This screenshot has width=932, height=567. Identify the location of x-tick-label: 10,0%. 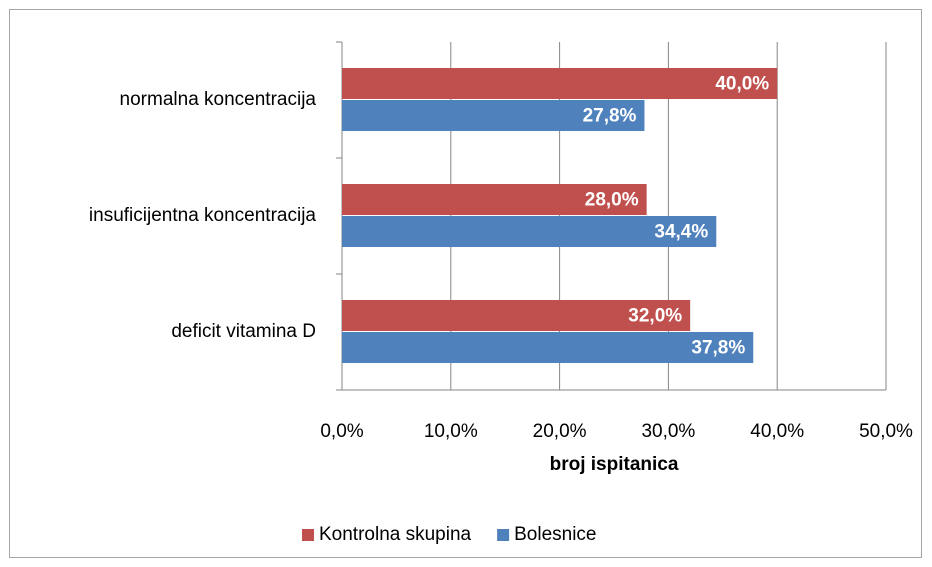
(451, 431).